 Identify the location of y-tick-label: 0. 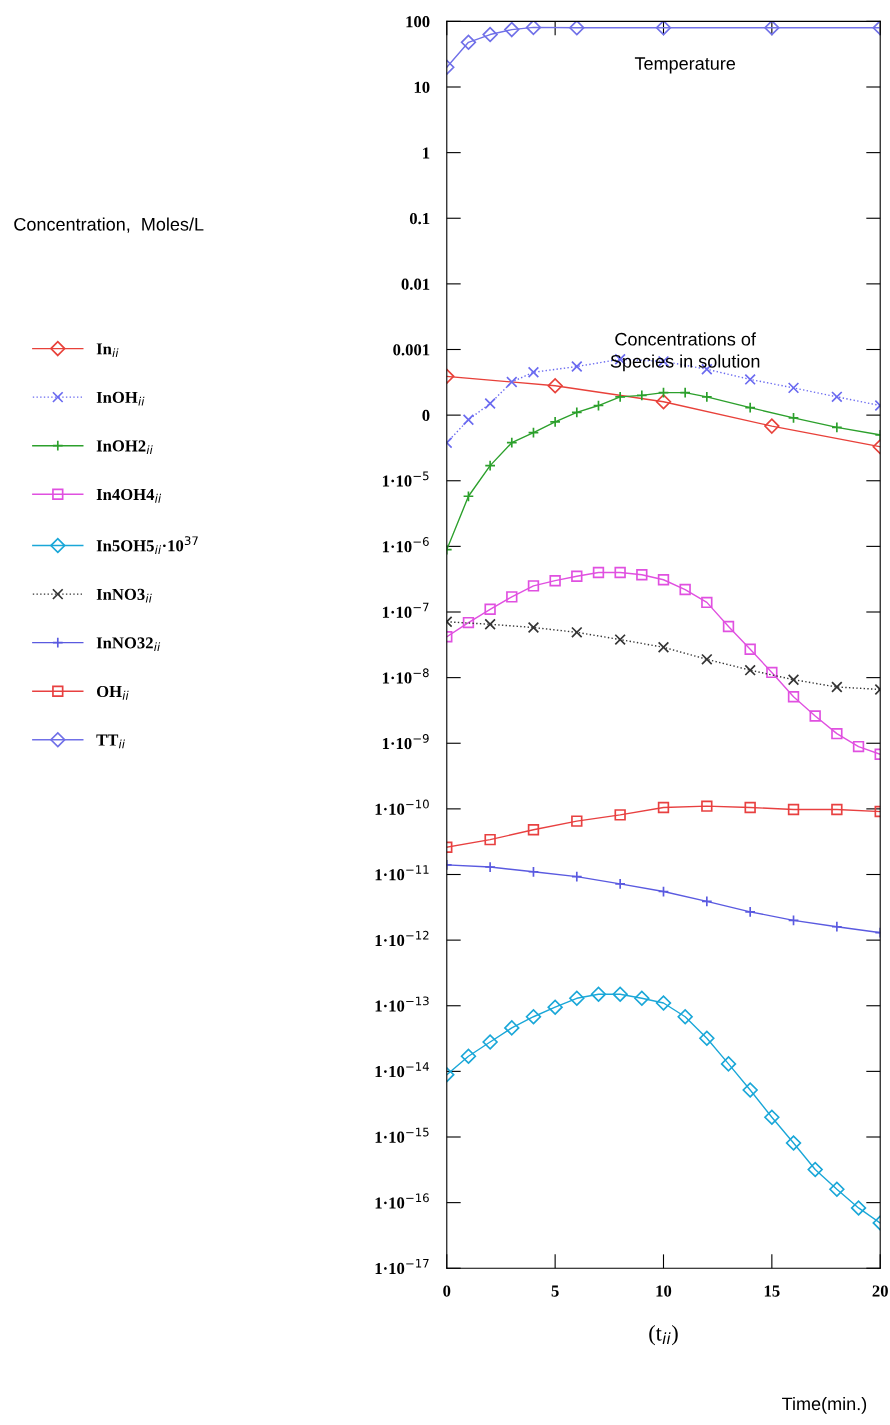
(426, 415).